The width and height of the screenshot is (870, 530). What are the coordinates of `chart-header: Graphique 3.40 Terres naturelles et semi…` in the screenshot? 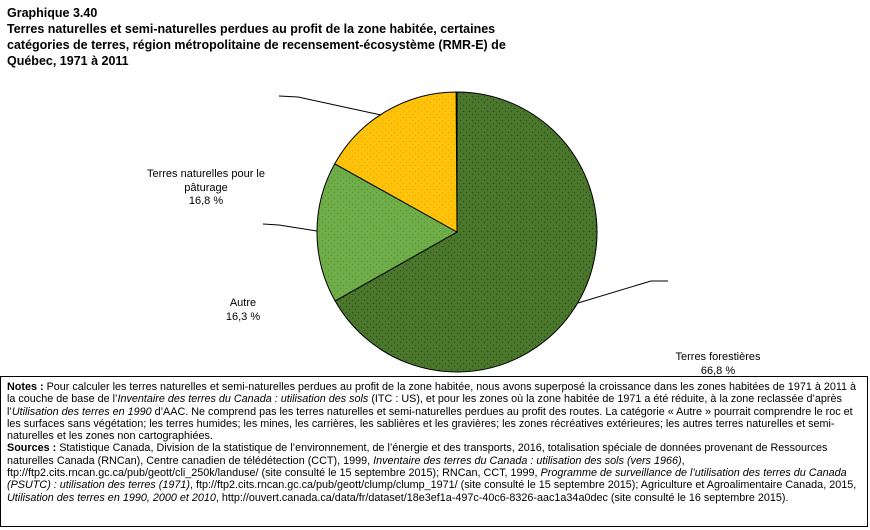 It's located at (367, 37).